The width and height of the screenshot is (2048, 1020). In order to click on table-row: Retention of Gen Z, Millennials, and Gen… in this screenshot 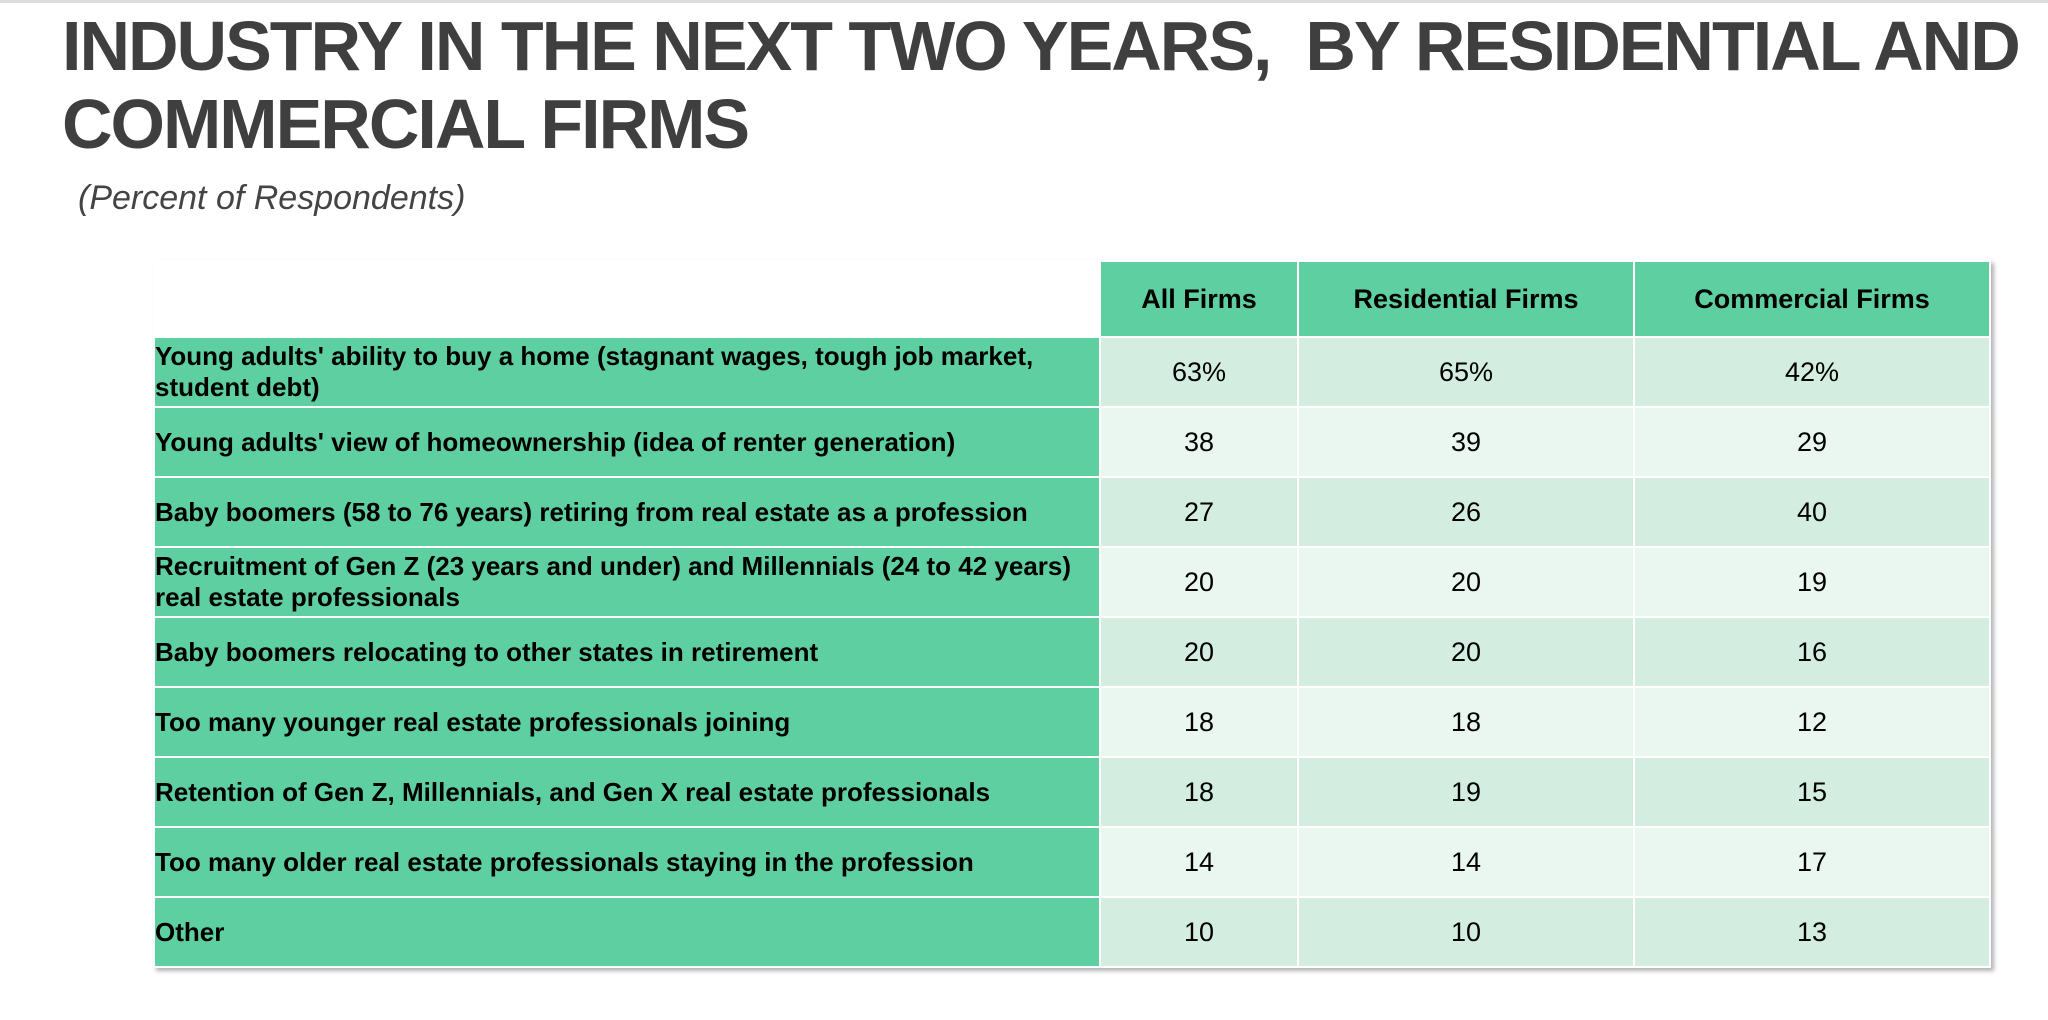, I will do `click(1072, 792)`.